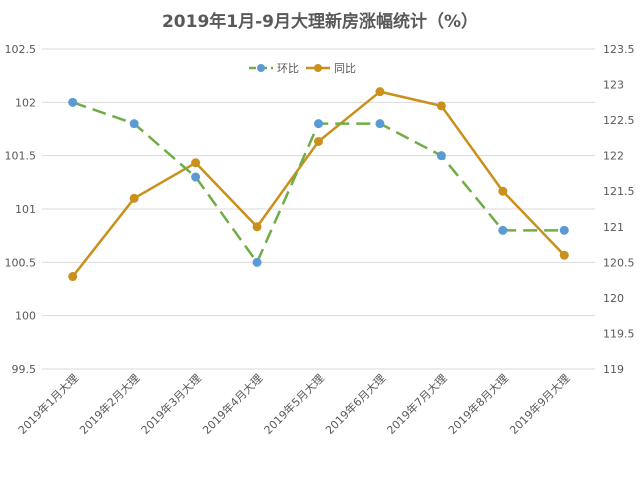 Image resolution: width=640 pixels, height=481 pixels. Describe the element at coordinates (25, 209) in the screenshot. I see `left-tick-label: 101` at that location.